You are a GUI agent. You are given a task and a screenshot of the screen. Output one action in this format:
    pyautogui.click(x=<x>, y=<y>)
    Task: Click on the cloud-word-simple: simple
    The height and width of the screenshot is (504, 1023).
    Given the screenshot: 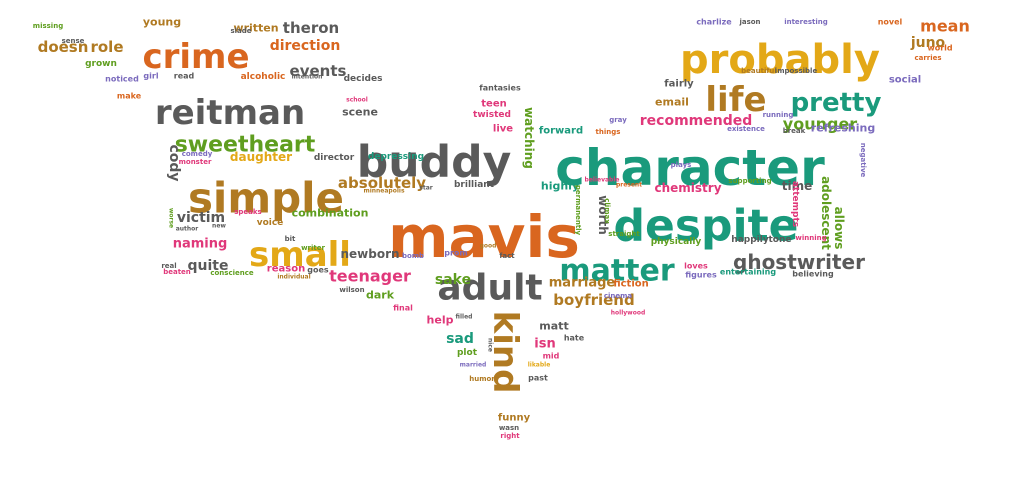 What is the action you would take?
    pyautogui.click(x=266, y=198)
    